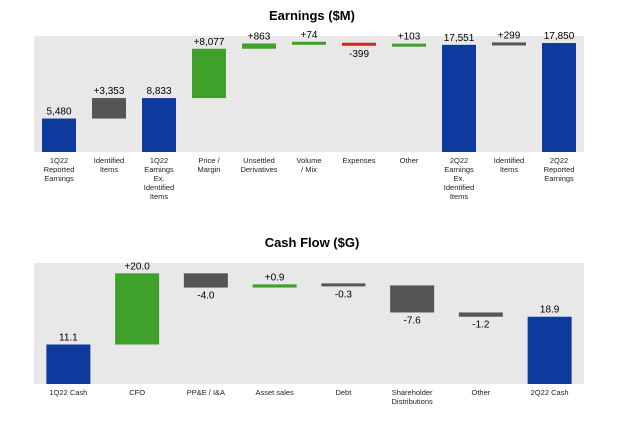  Describe the element at coordinates (259, 36) in the screenshot. I see `data-label: +863` at that location.